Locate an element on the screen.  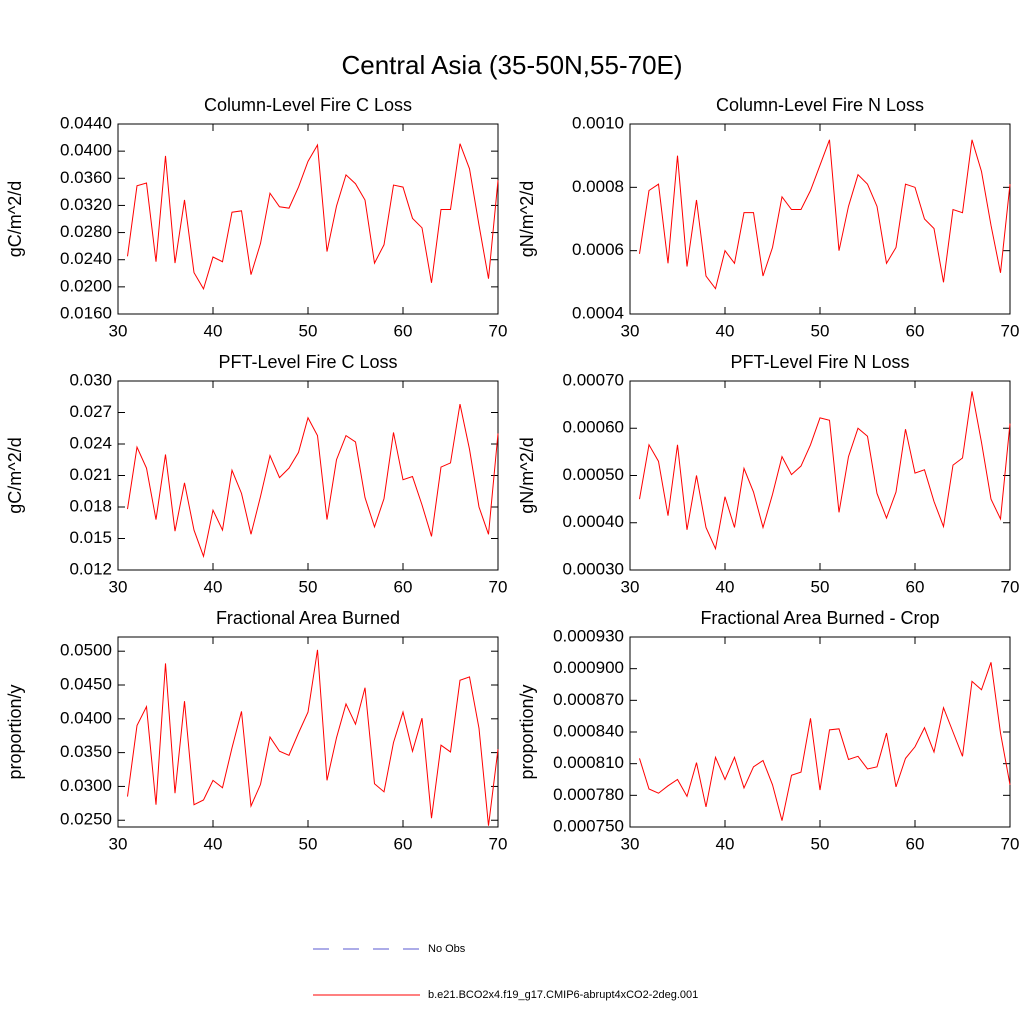
y-tick-label: 0.021 is located at coordinates (90, 474).